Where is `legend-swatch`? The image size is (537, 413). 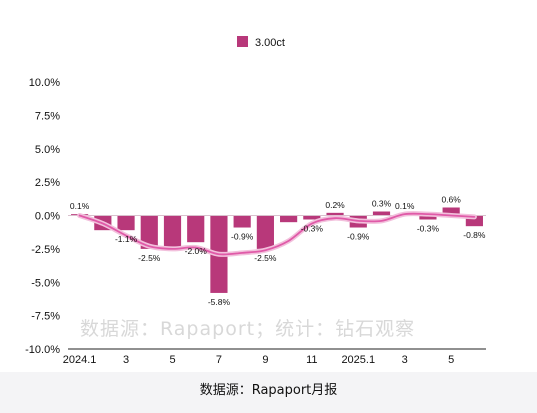
legend-swatch is located at coordinates (242, 41).